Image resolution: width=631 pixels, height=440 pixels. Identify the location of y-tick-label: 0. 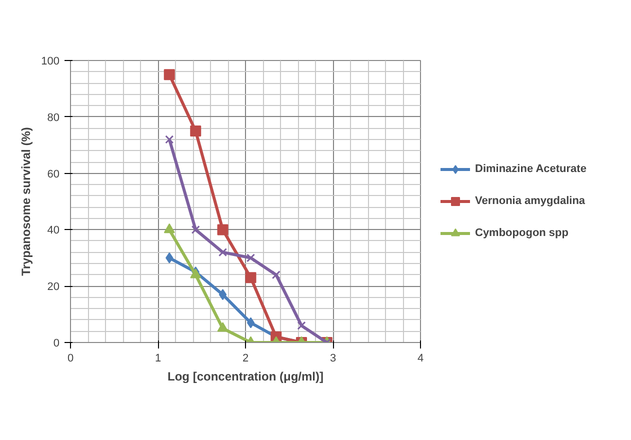
(56, 344).